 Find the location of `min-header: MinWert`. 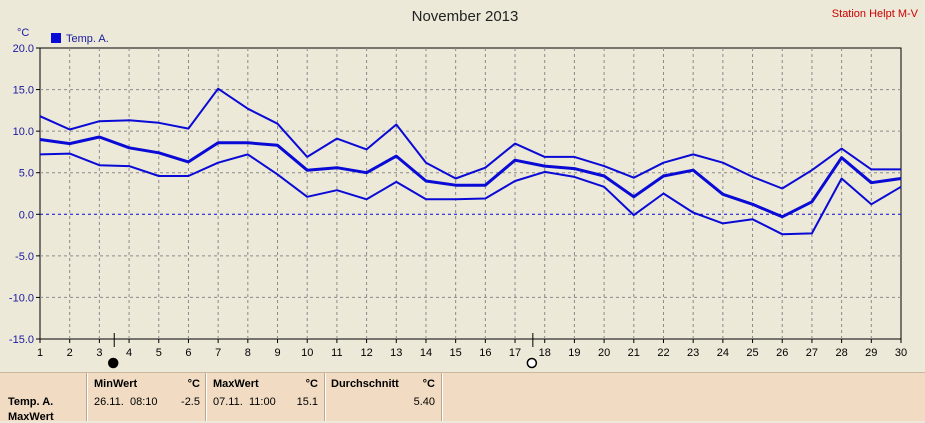

min-header: MinWert is located at coordinates (116, 384).